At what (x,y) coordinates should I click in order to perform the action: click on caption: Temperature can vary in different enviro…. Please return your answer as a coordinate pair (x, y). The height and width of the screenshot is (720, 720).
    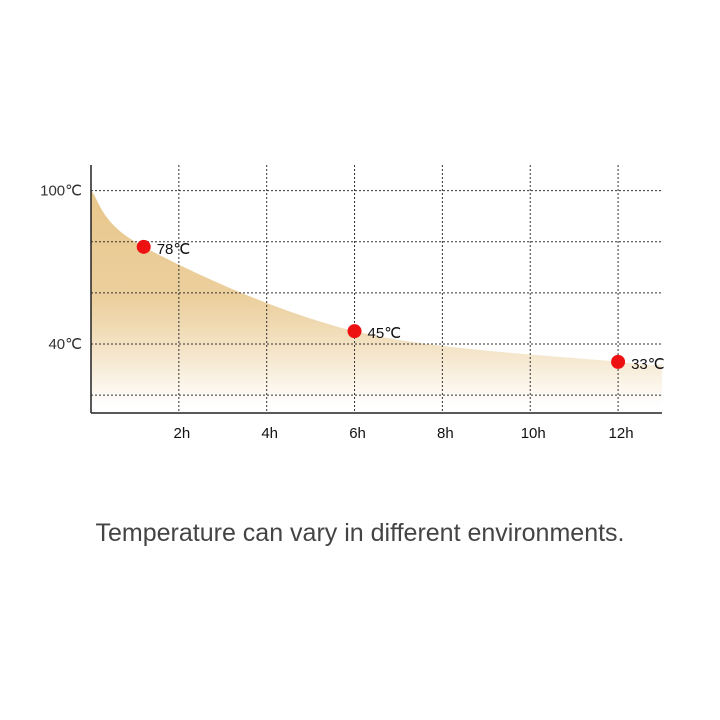
    Looking at the image, I should click on (360, 533).